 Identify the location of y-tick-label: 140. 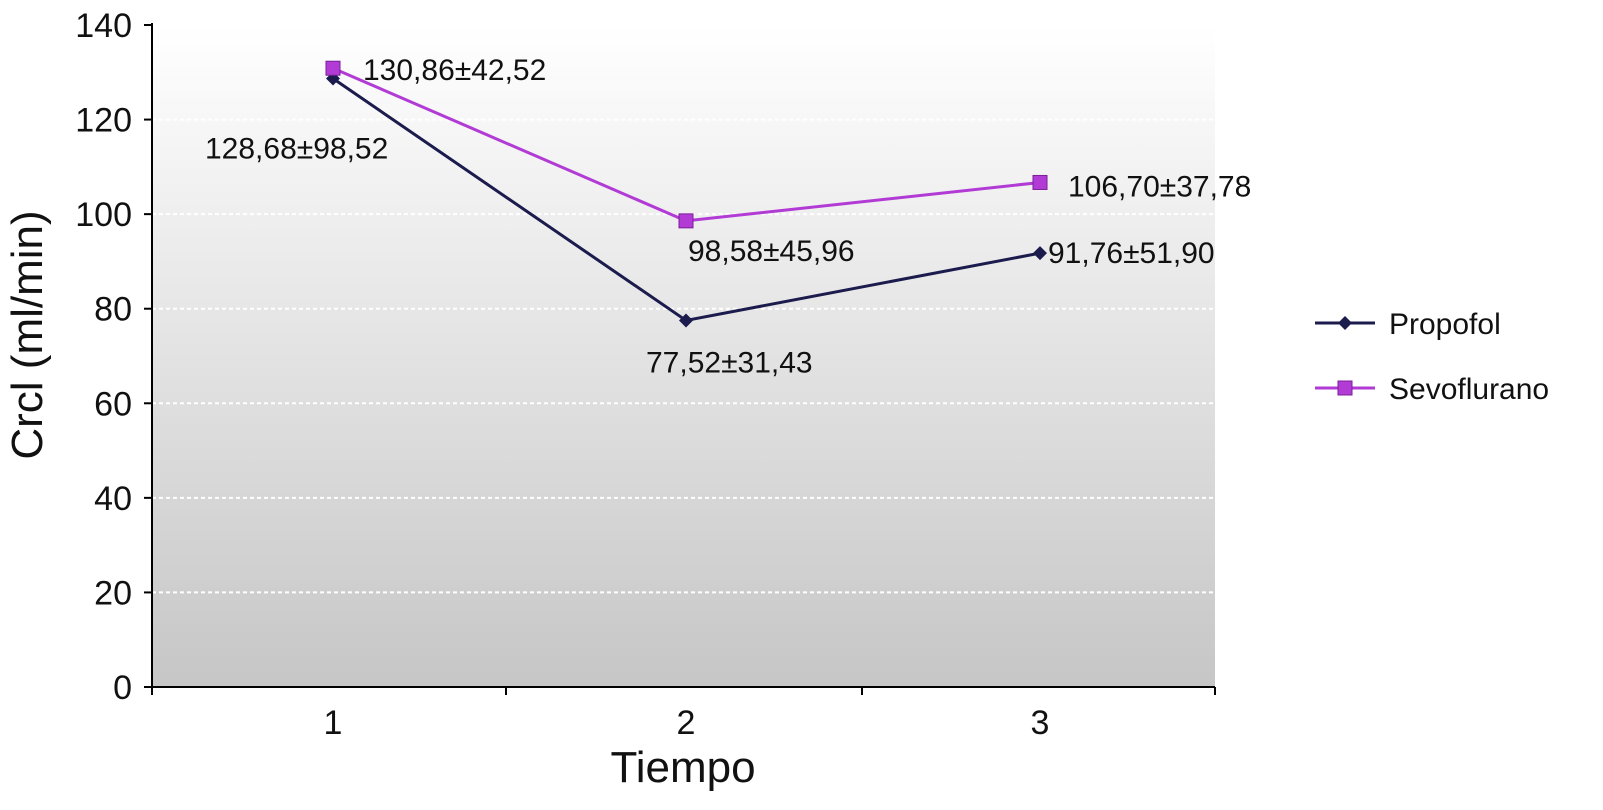
(103, 26).